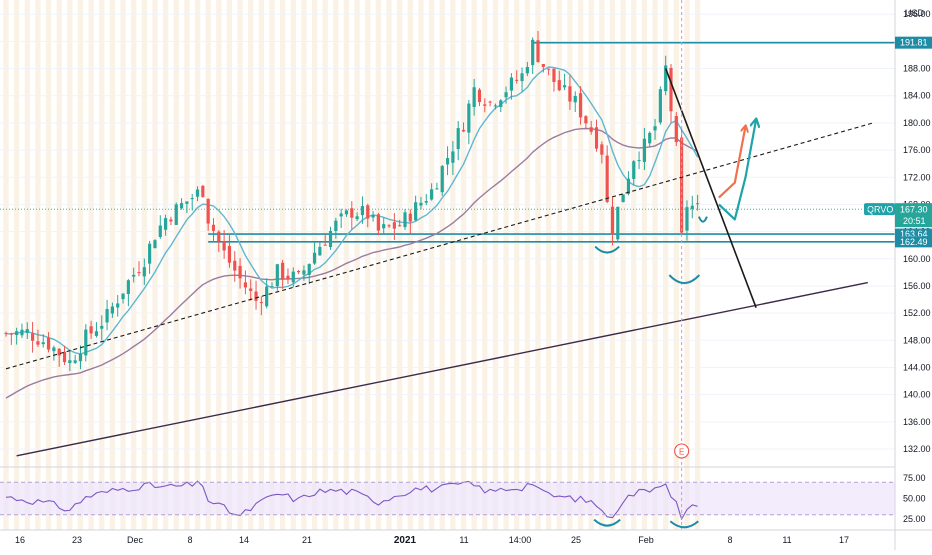 This screenshot has height=555, width=932. I want to click on level-tag-162-bg, so click(913, 242).